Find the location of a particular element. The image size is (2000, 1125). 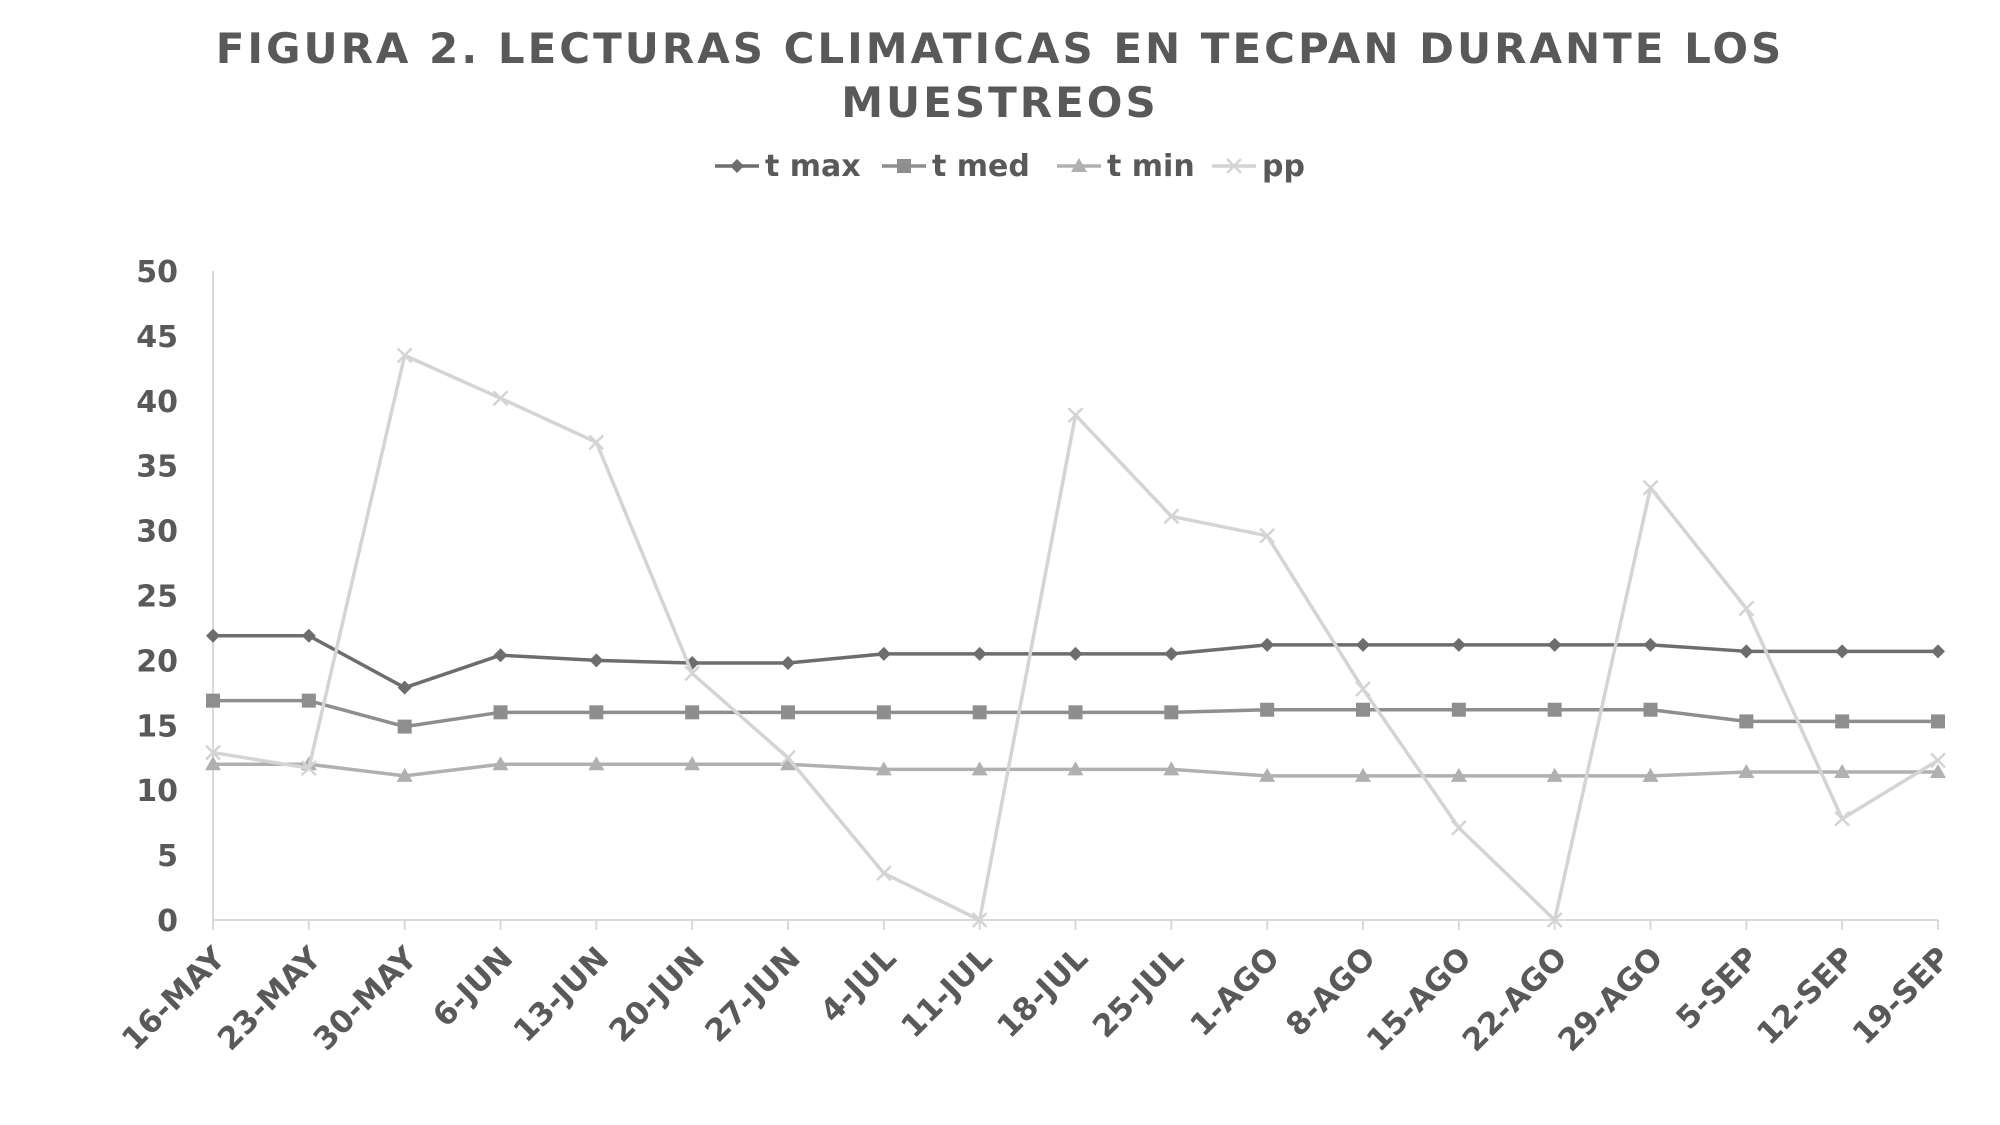

y-tick-label: 20 is located at coordinates (157, 661).